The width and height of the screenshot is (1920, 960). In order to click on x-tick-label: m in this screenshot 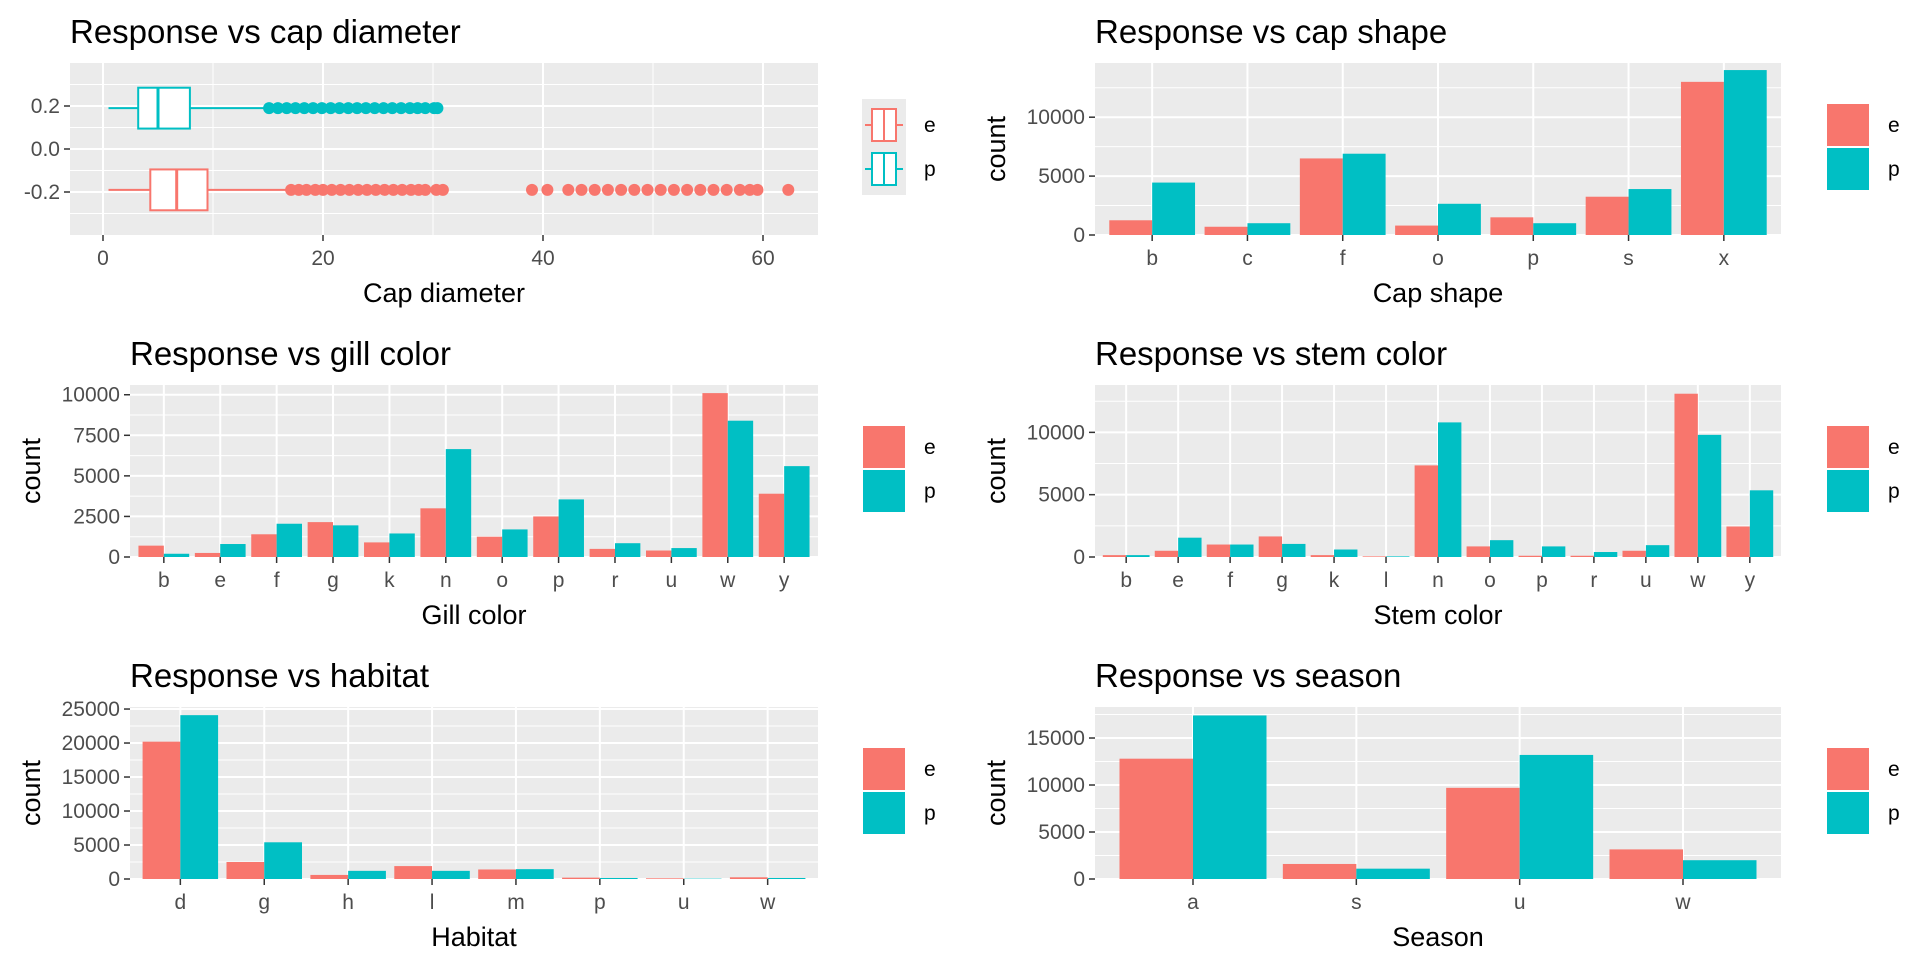, I will do `click(516, 902)`.